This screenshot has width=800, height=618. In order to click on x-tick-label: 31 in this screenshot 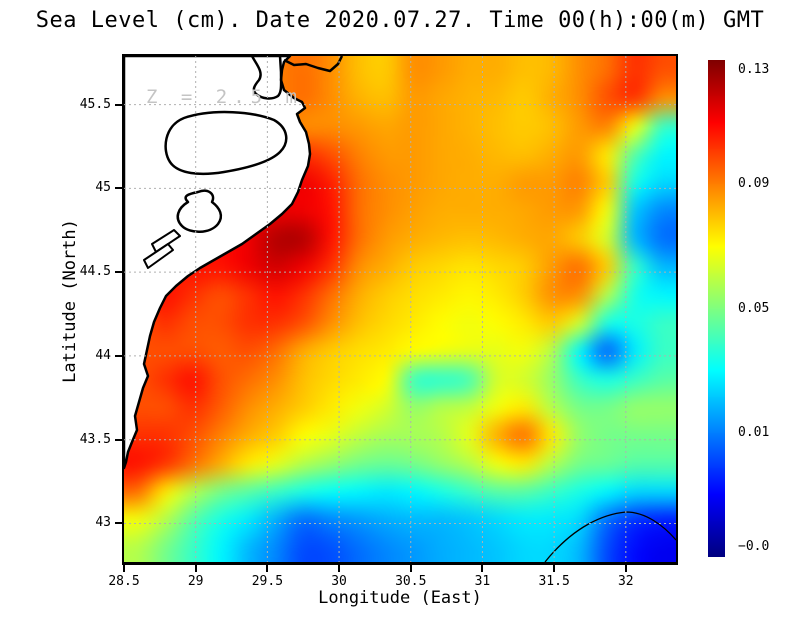, I will do `click(482, 581)`.